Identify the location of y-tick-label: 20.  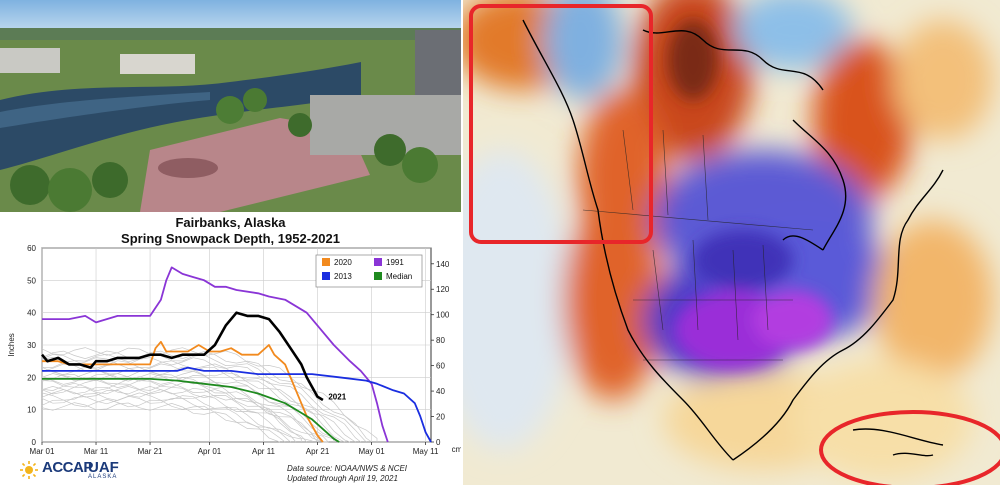
(31, 377).